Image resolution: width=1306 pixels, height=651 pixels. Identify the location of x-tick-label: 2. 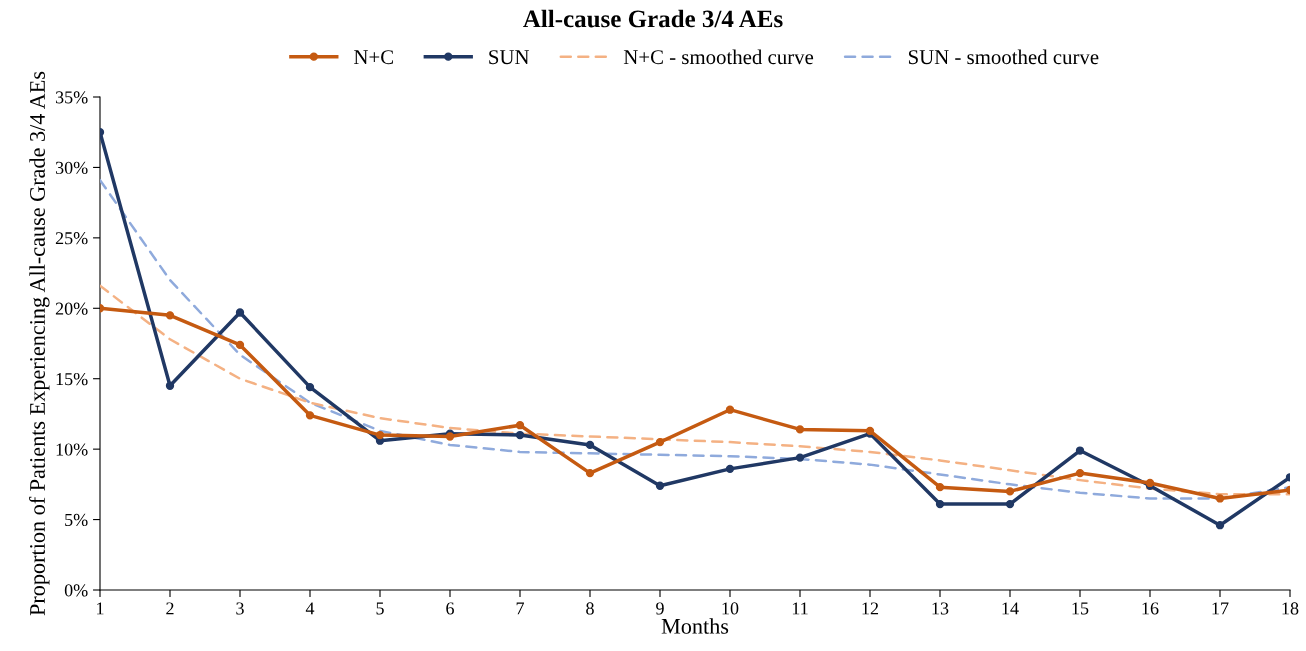
(170, 608).